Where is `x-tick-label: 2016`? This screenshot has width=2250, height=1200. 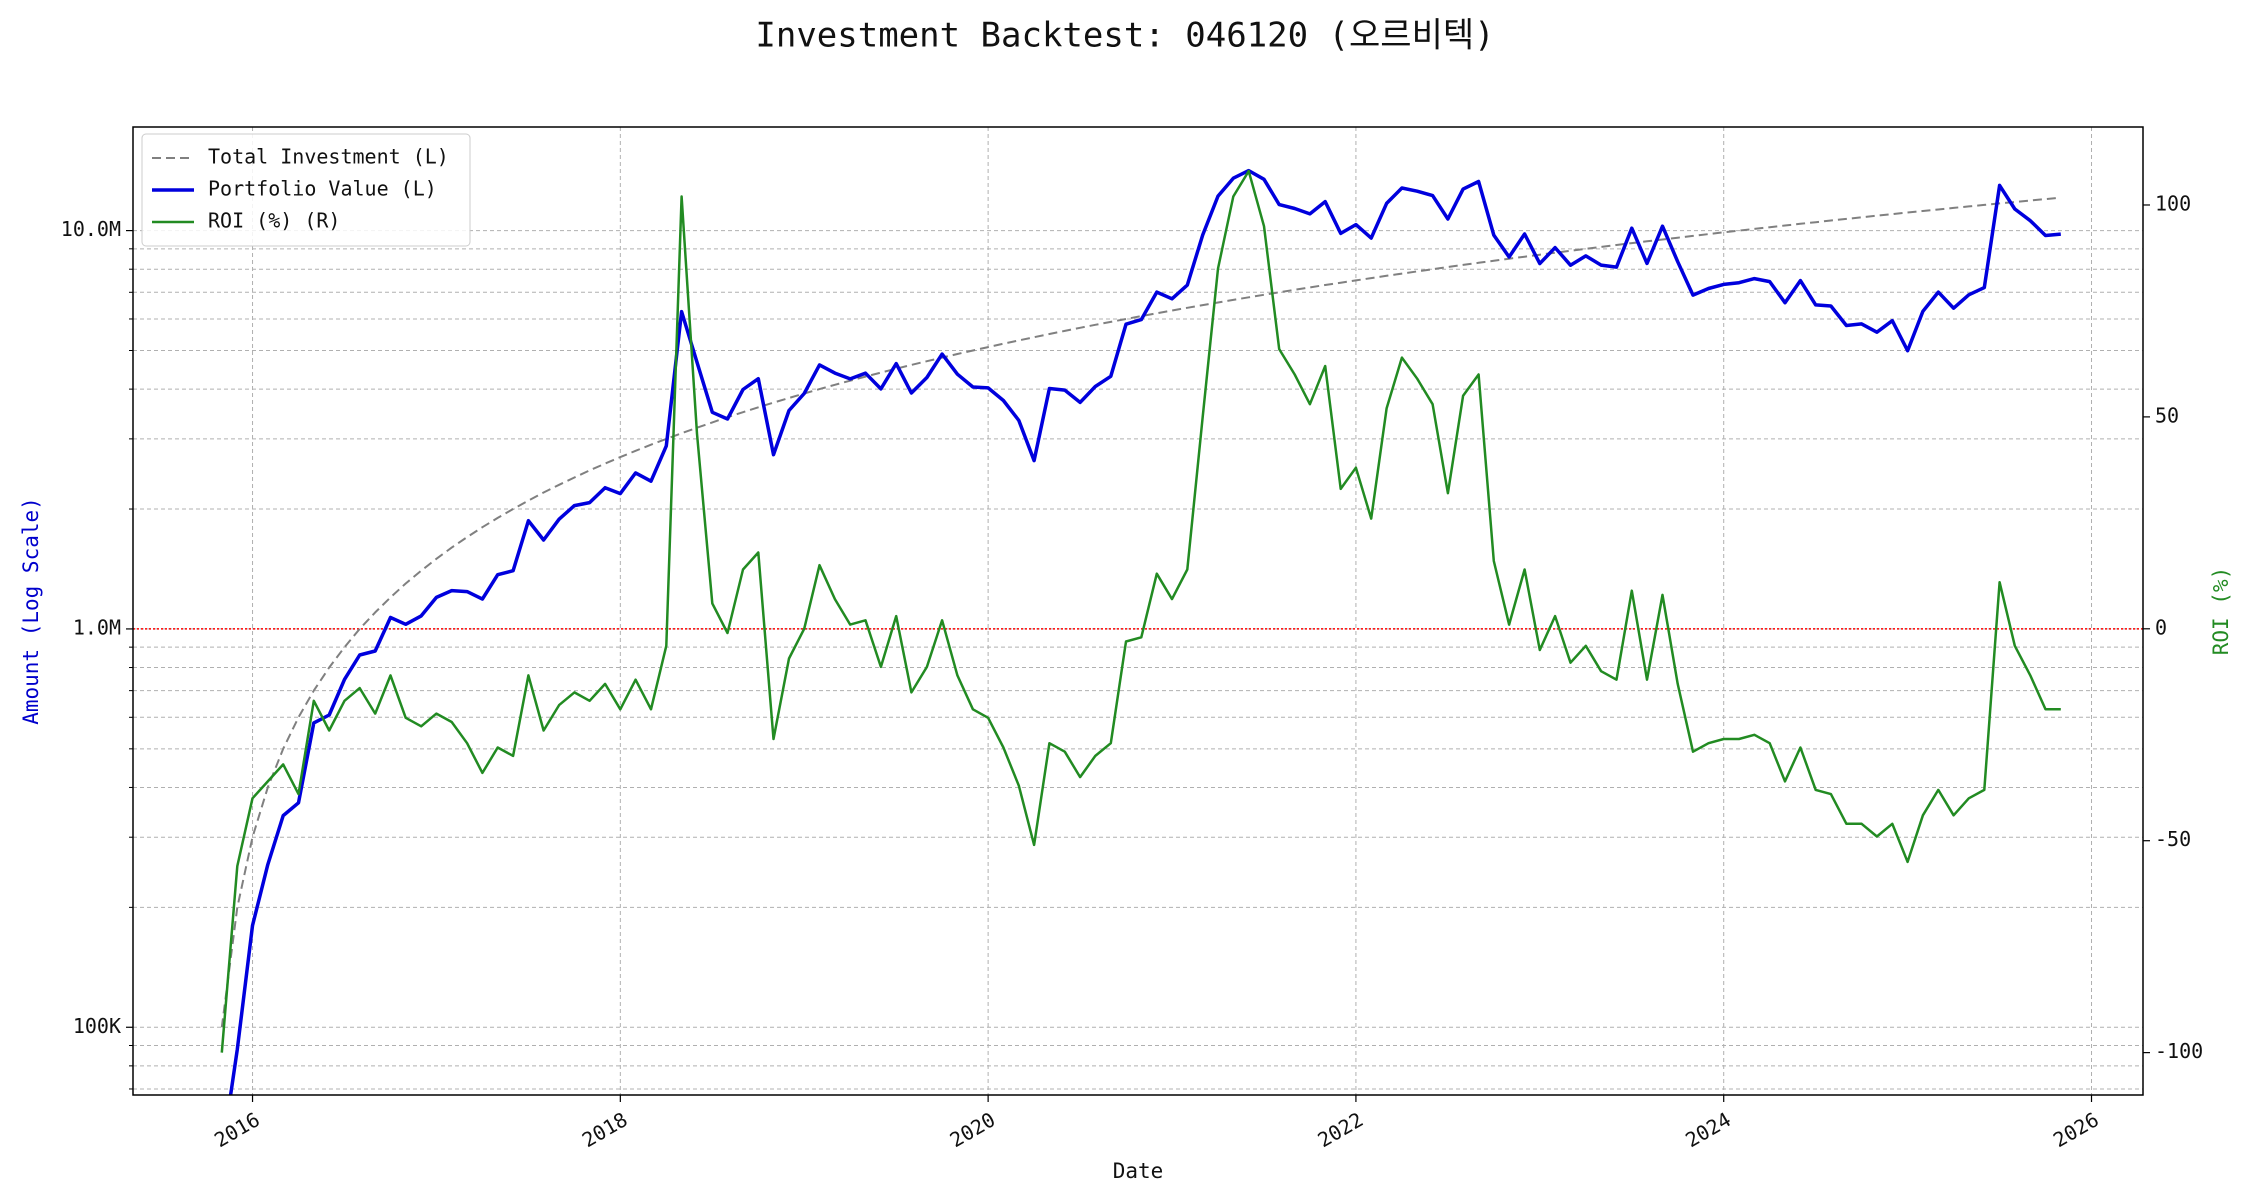
x-tick-label: 2016 is located at coordinates (237, 1129).